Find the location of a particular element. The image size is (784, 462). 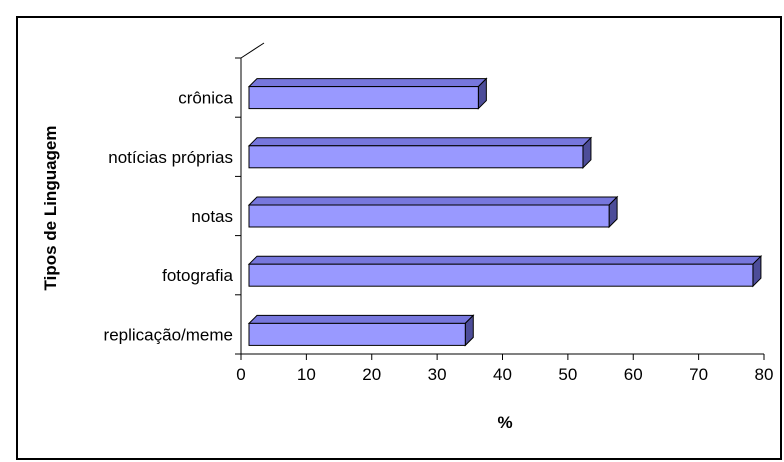

x-tick-label: 50 is located at coordinates (567, 374).